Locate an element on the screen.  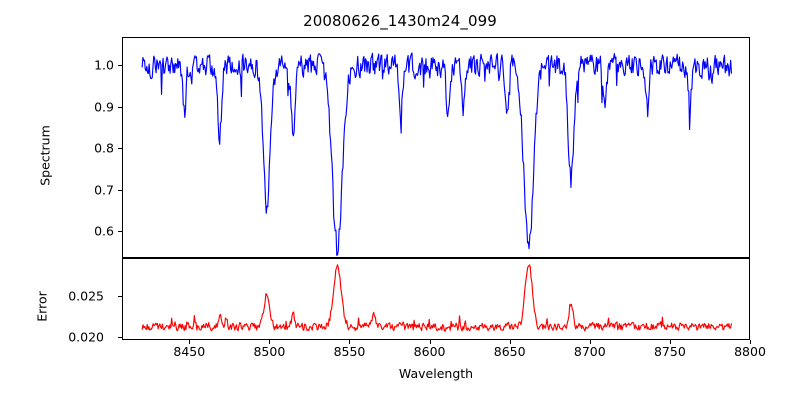
y-tick-label-spectrum: 1.0 is located at coordinates (104, 65).